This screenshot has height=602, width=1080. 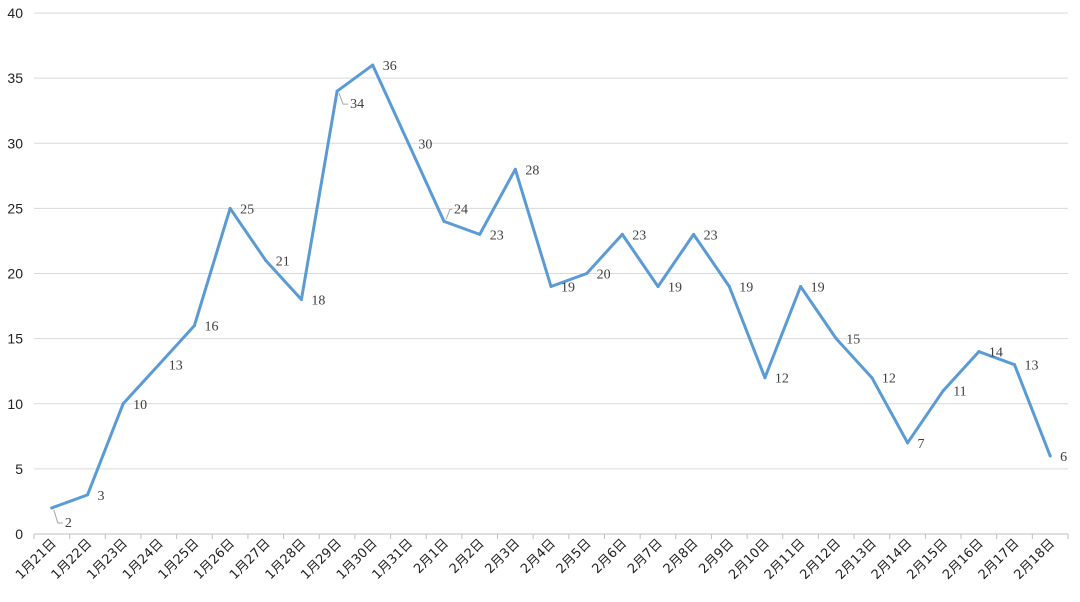 What do you see at coordinates (604, 275) in the screenshot?
I see `data-label: 20` at bounding box center [604, 275].